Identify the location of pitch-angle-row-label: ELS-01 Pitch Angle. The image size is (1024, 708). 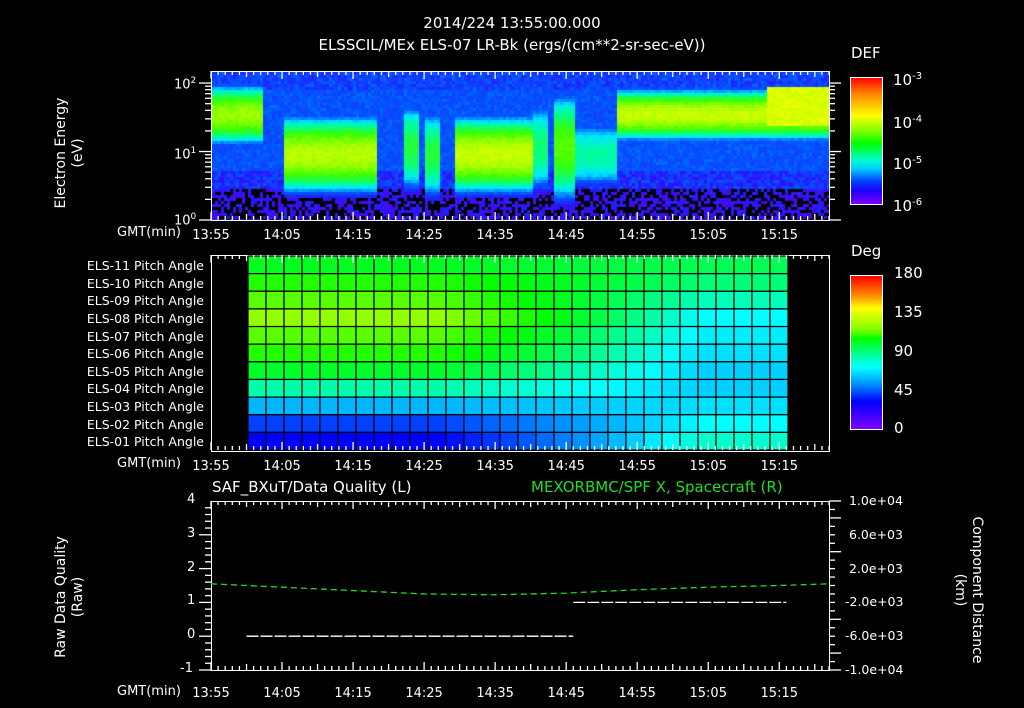
(145, 442).